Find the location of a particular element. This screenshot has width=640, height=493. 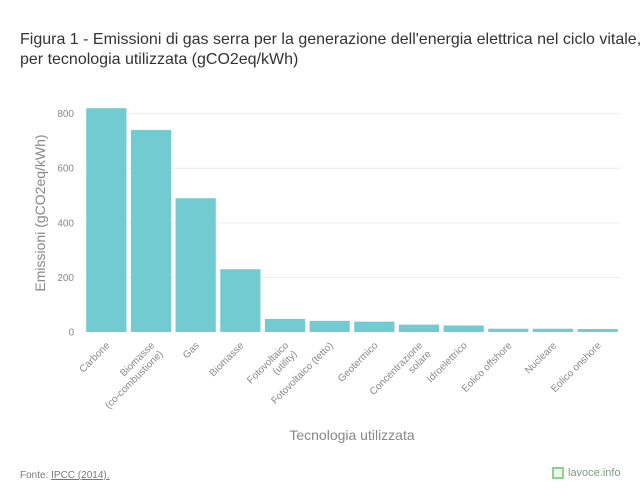

svg-text: Gas is located at coordinates (191, 350).